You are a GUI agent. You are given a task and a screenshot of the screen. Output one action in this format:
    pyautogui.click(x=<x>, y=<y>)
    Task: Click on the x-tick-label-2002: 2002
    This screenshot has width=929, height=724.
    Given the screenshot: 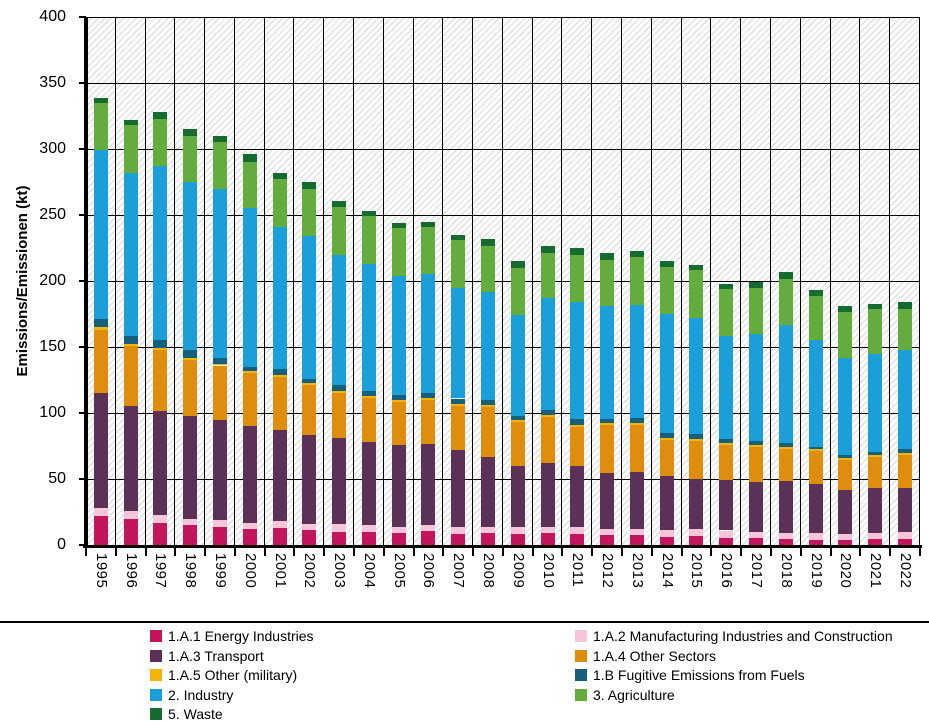 What is the action you would take?
    pyautogui.click(x=310, y=571)
    